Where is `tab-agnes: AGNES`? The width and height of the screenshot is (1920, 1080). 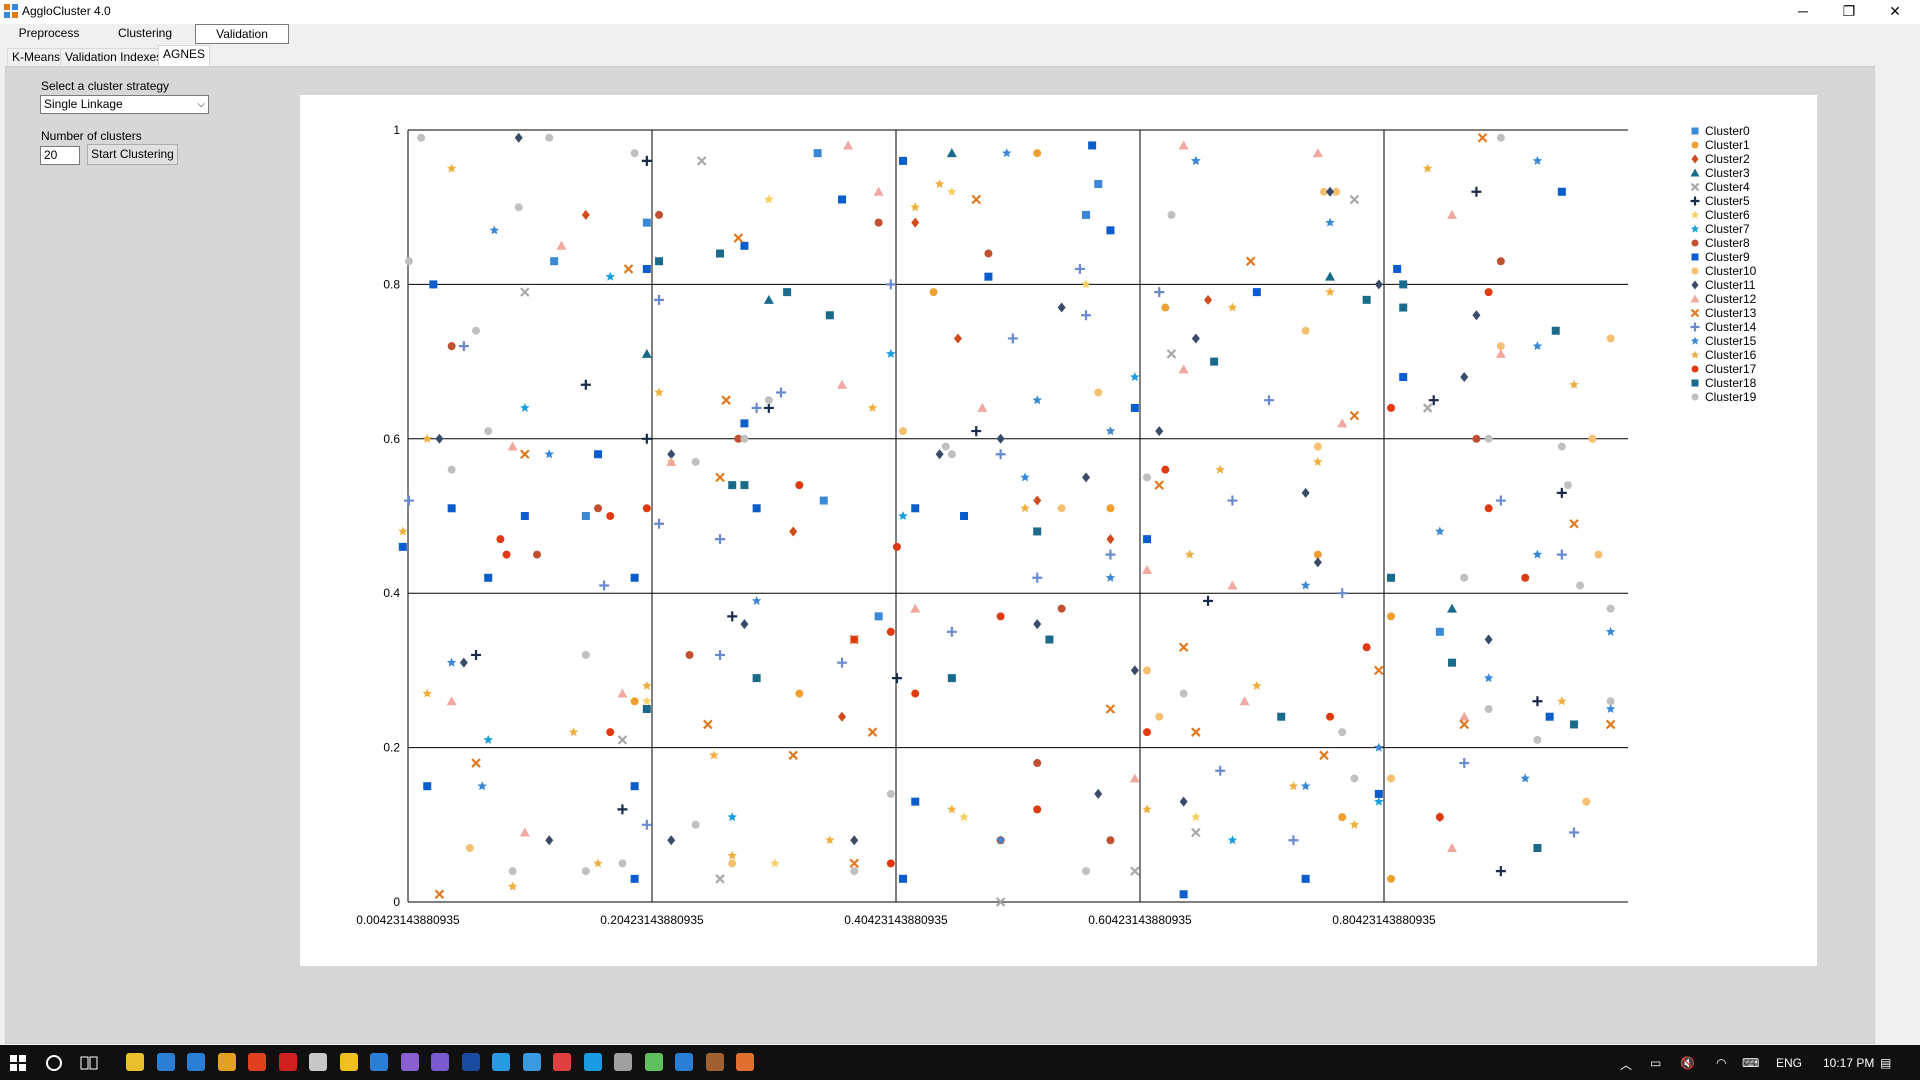 tab-agnes: AGNES is located at coordinates (184, 55).